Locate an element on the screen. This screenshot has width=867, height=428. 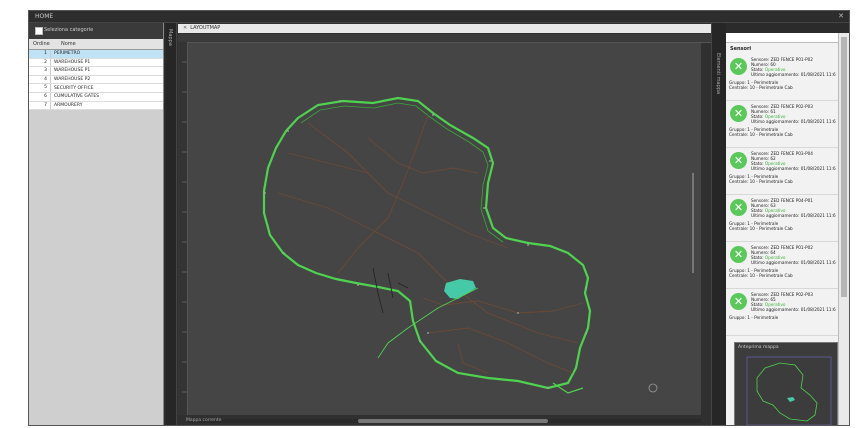
sensor-name: Sensore: ZED FENCE P03-P04 is located at coordinates (782, 153).